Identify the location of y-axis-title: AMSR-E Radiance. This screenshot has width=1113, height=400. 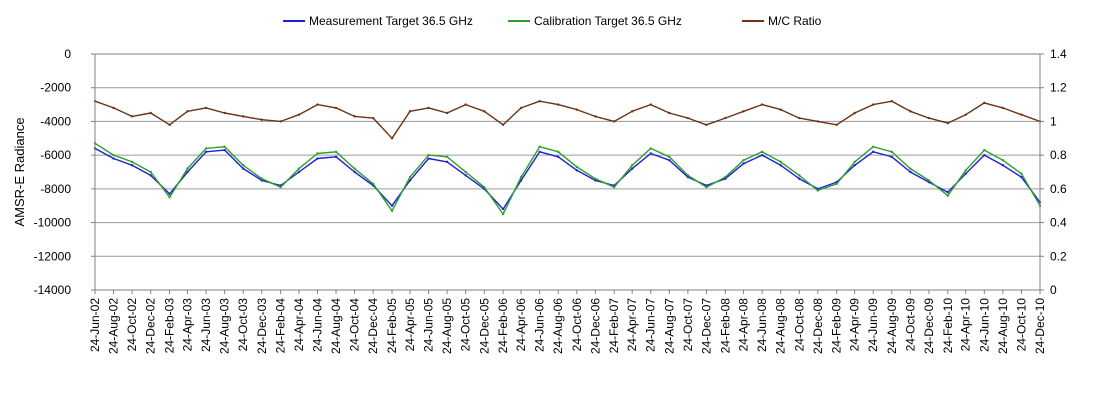
(19, 171).